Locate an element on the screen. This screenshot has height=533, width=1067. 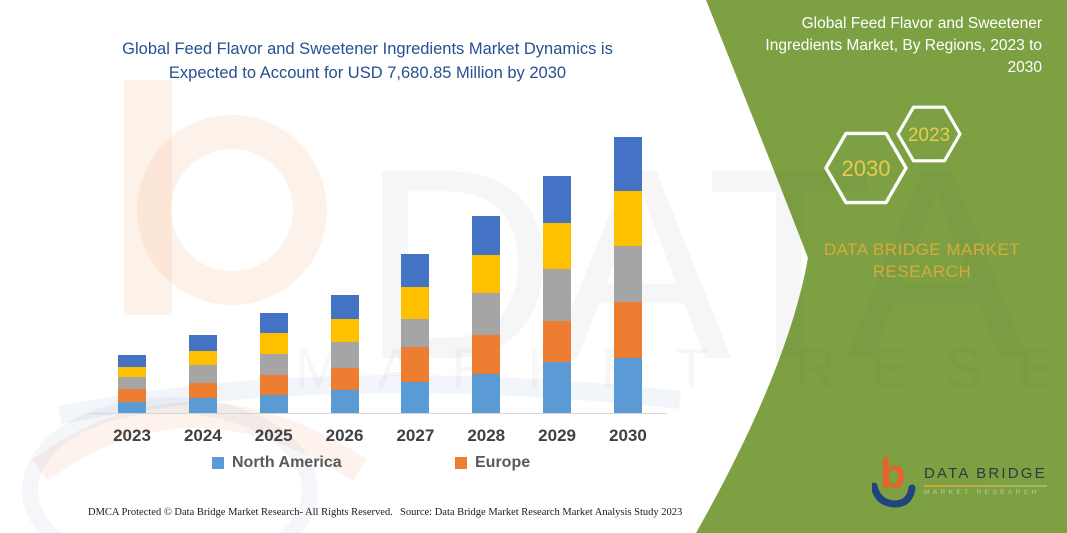
stacked-bar-2030 is located at coordinates (627, 275).